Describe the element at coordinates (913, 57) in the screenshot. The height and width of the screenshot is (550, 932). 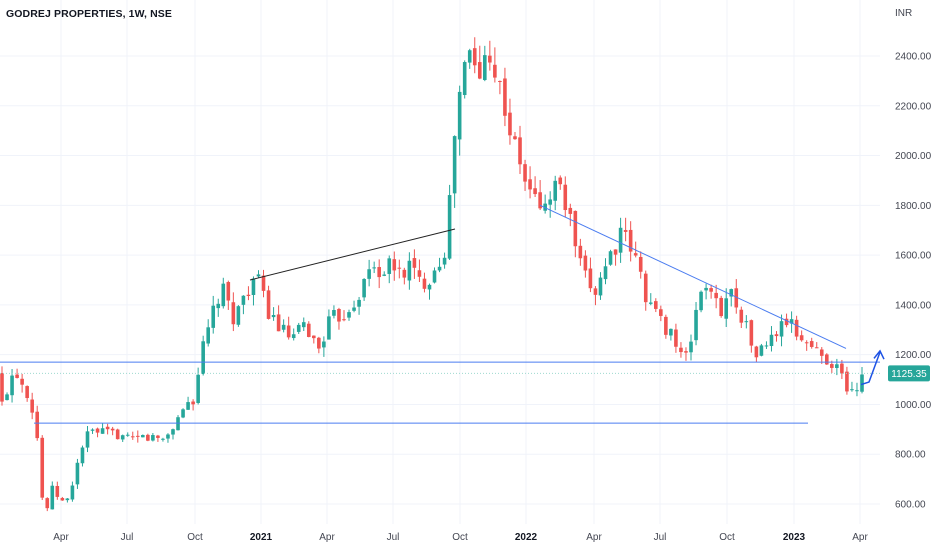
I see `y-tick-label: 2400.00` at that location.